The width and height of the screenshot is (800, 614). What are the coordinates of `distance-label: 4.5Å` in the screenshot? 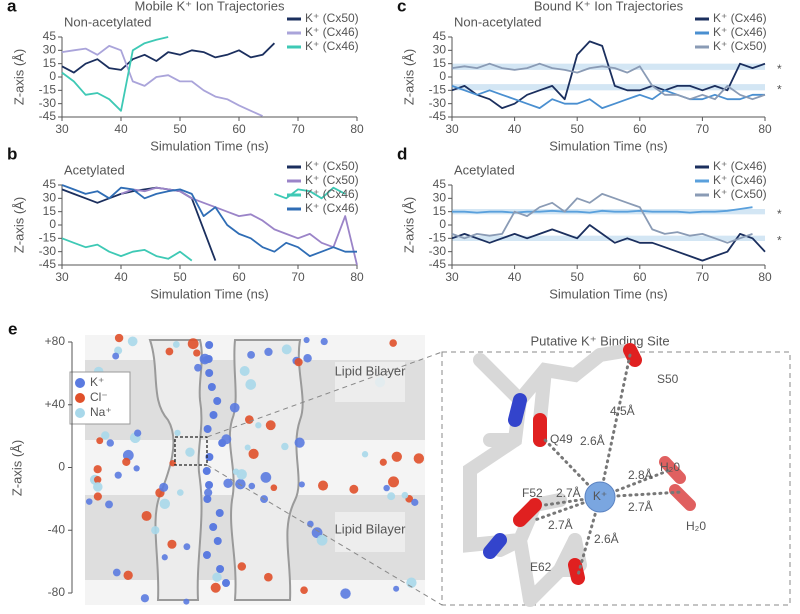 It's located at (622, 410).